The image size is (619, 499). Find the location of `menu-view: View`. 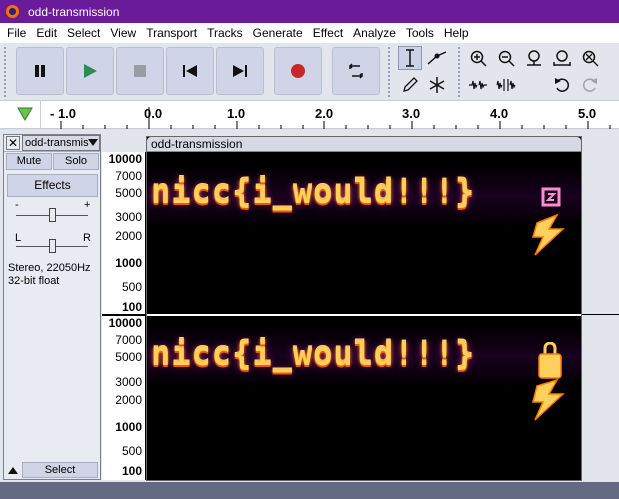

menu-view: View is located at coordinates (123, 33).